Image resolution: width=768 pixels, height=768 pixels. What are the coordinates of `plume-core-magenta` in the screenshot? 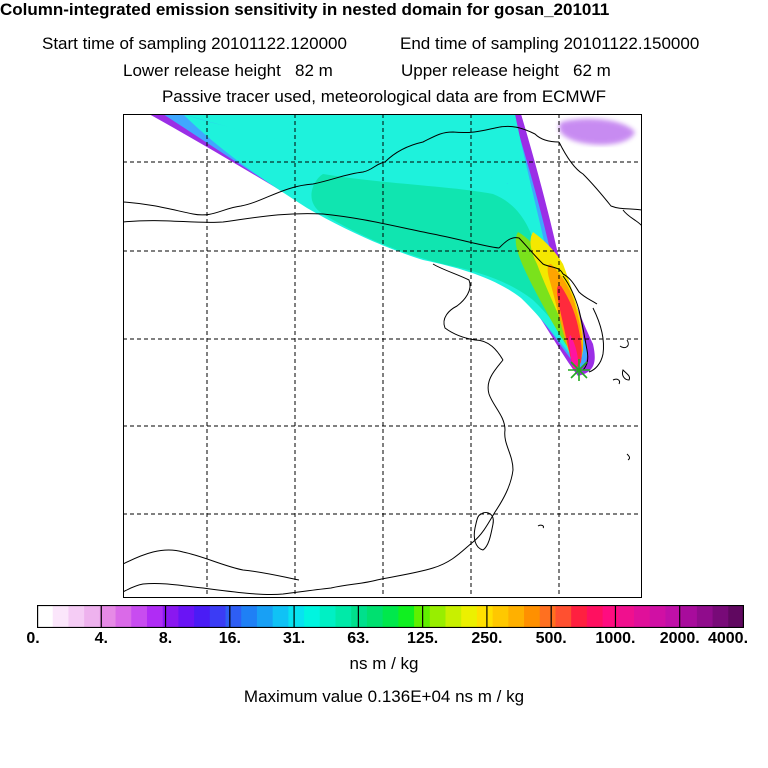 It's located at (573, 352).